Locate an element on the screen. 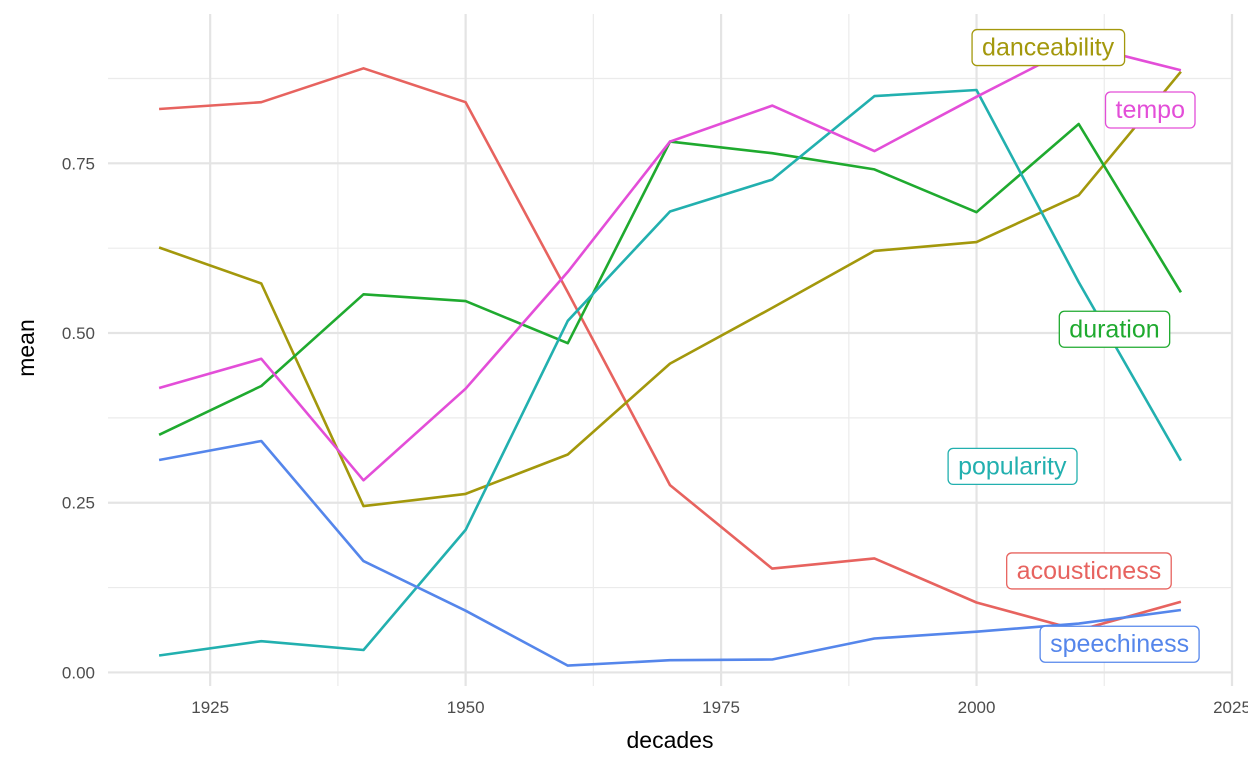 This screenshot has width=1248, height=768. y-tick-label: 0.25 is located at coordinates (78, 503).